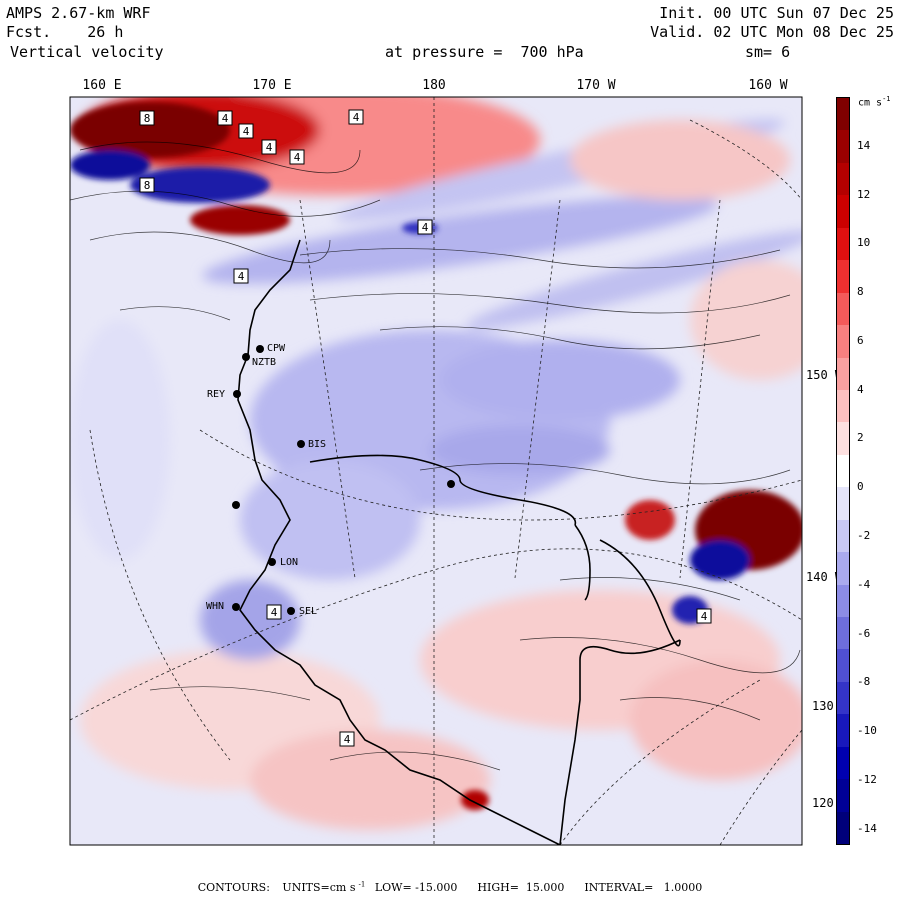  Describe the element at coordinates (274, 612) in the screenshot. I see `contour-label-8: 4` at that location.